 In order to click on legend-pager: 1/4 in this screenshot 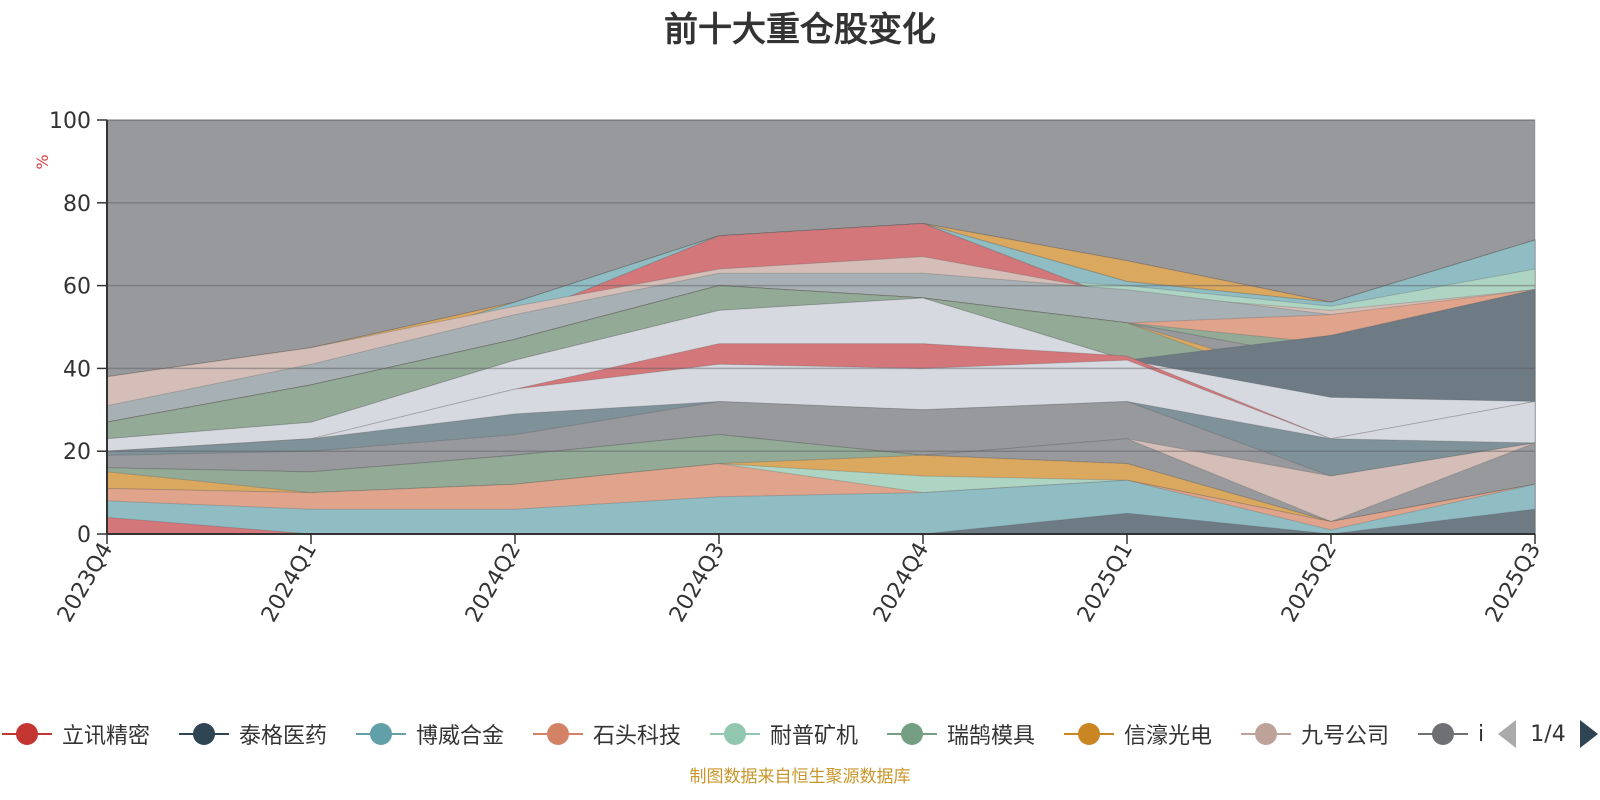, I will do `click(1548, 734)`.